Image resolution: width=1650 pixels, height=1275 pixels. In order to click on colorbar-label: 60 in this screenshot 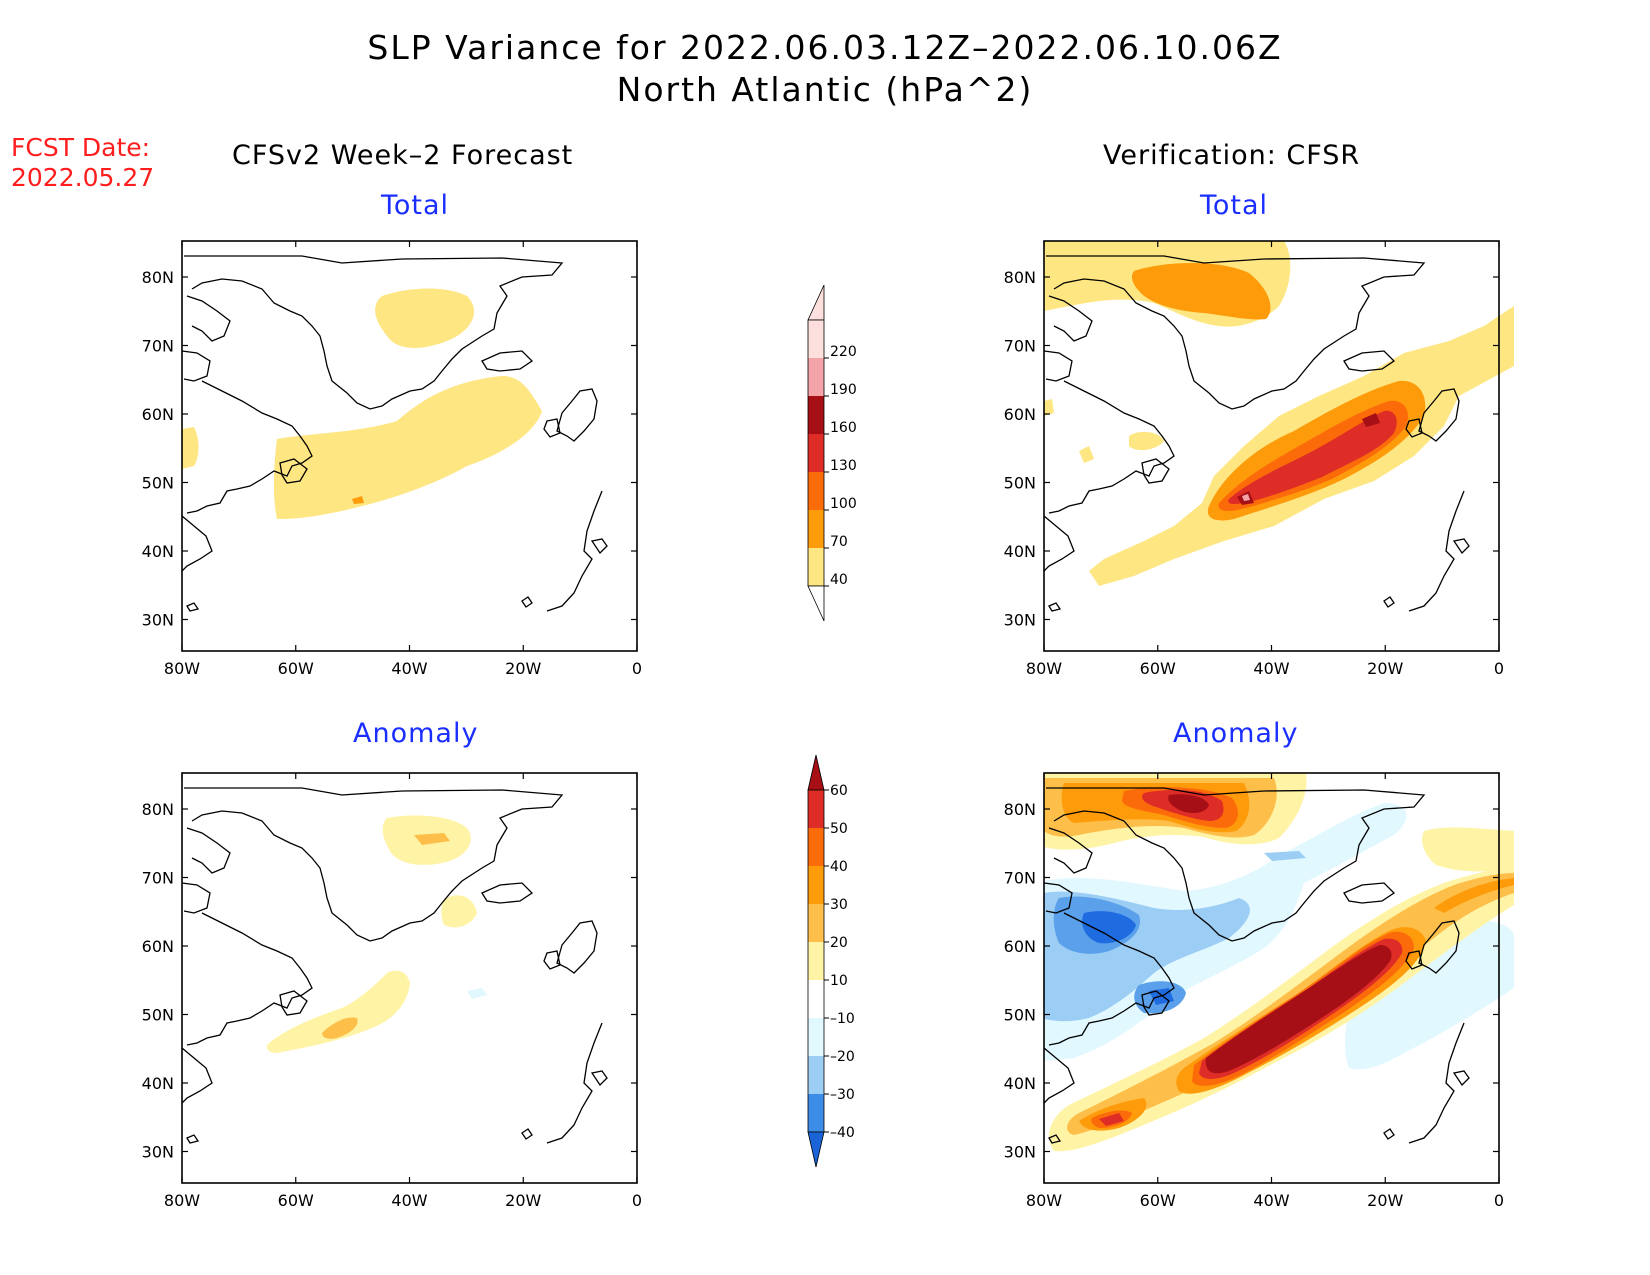, I will do `click(839, 791)`.